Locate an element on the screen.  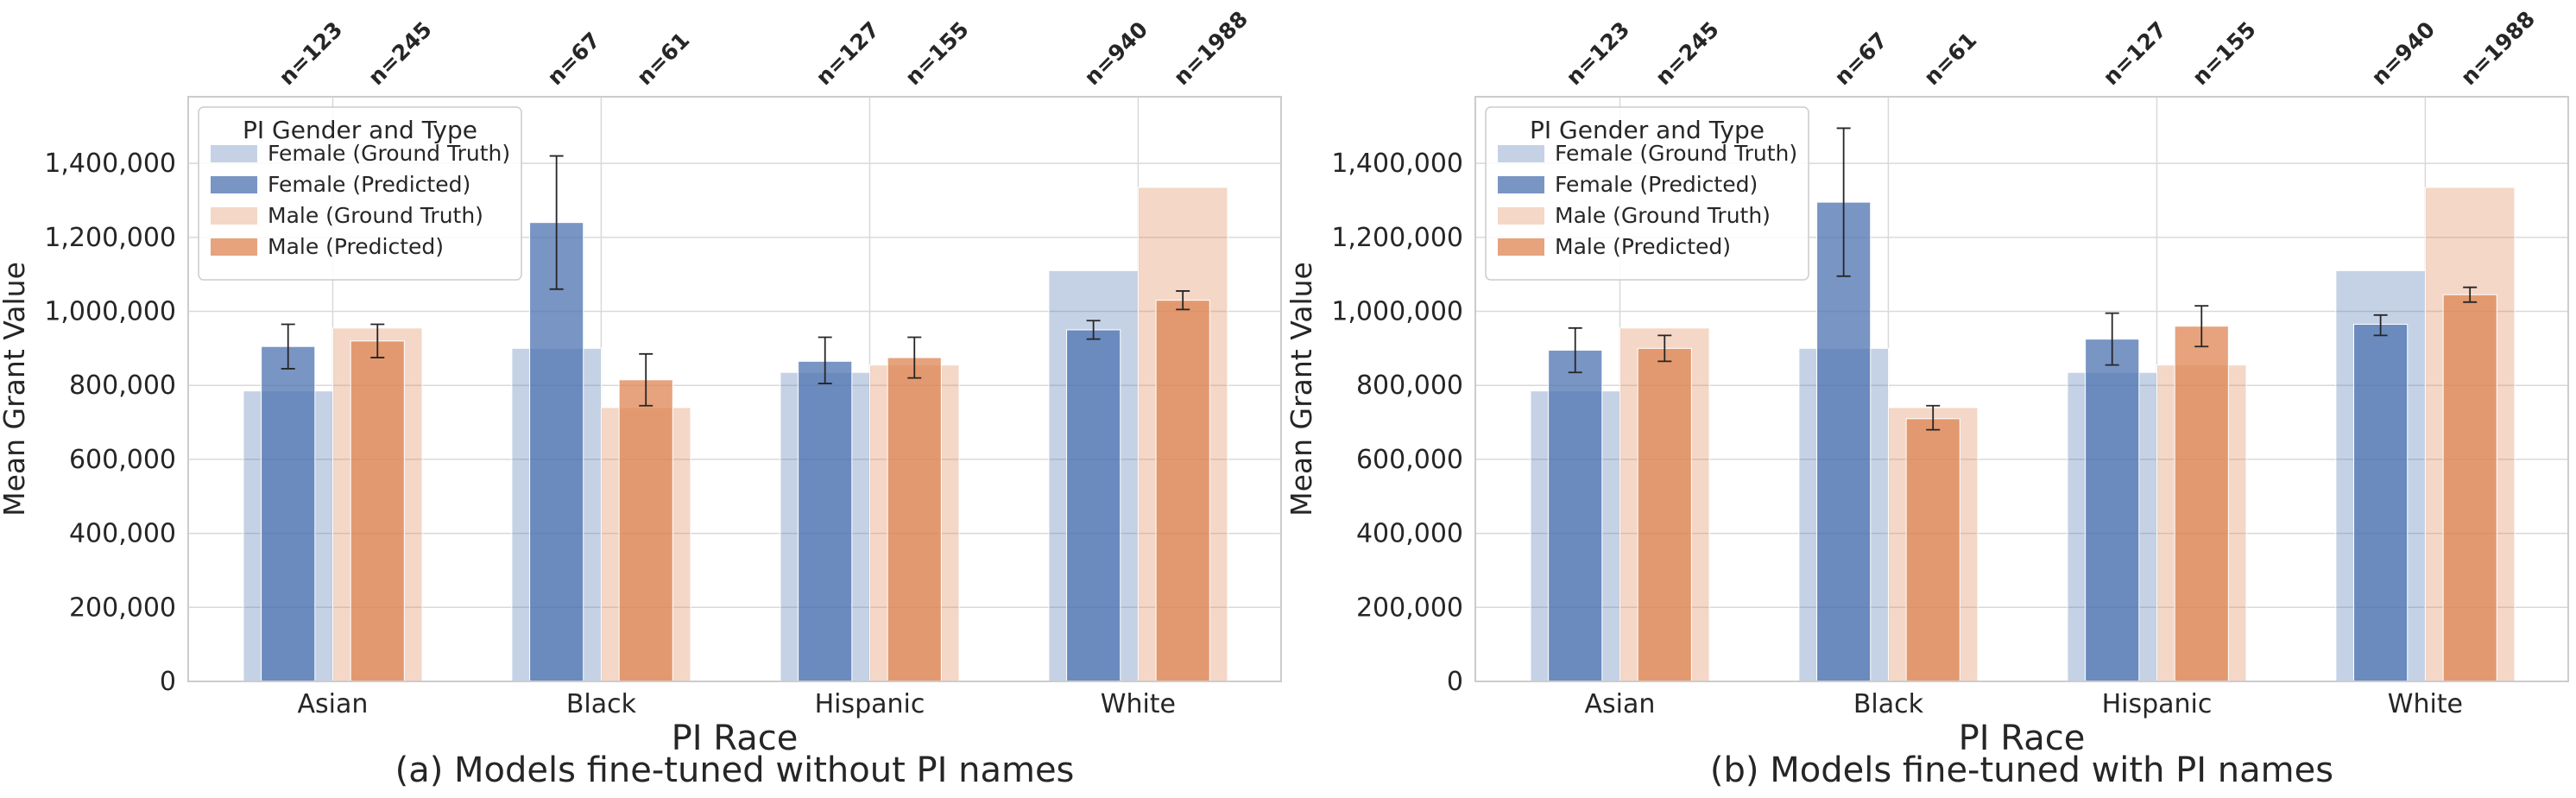
panel-caption: (b) Models fine-tuned with PI names is located at coordinates (2021, 770).